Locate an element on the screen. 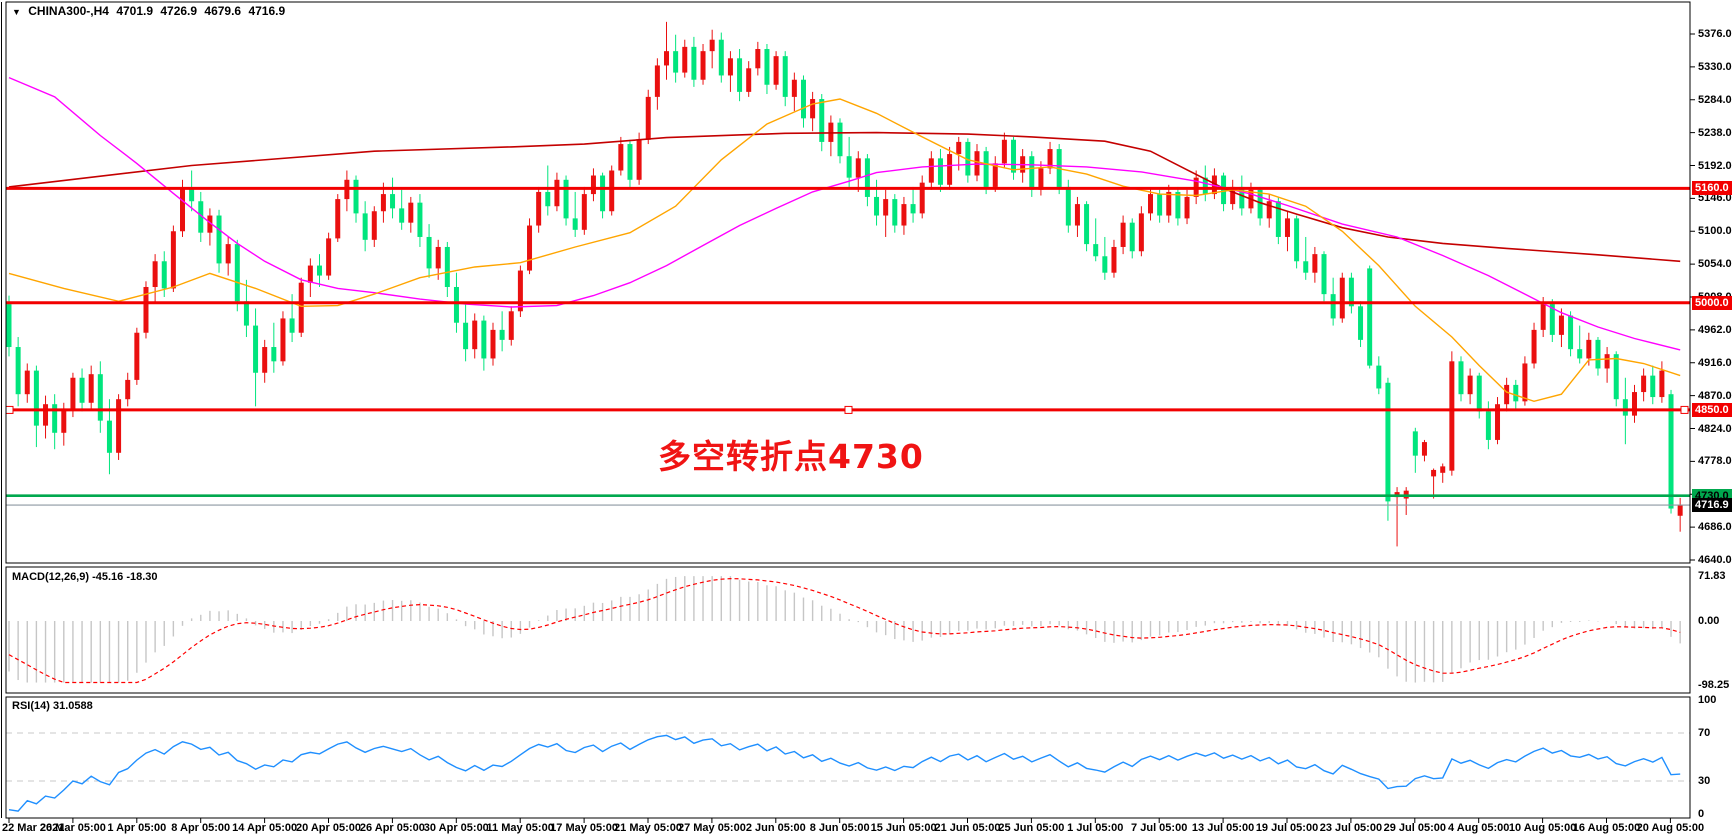 This screenshot has height=840, width=1732. x-axis-label: 17 May 05:00 is located at coordinates (584, 828).